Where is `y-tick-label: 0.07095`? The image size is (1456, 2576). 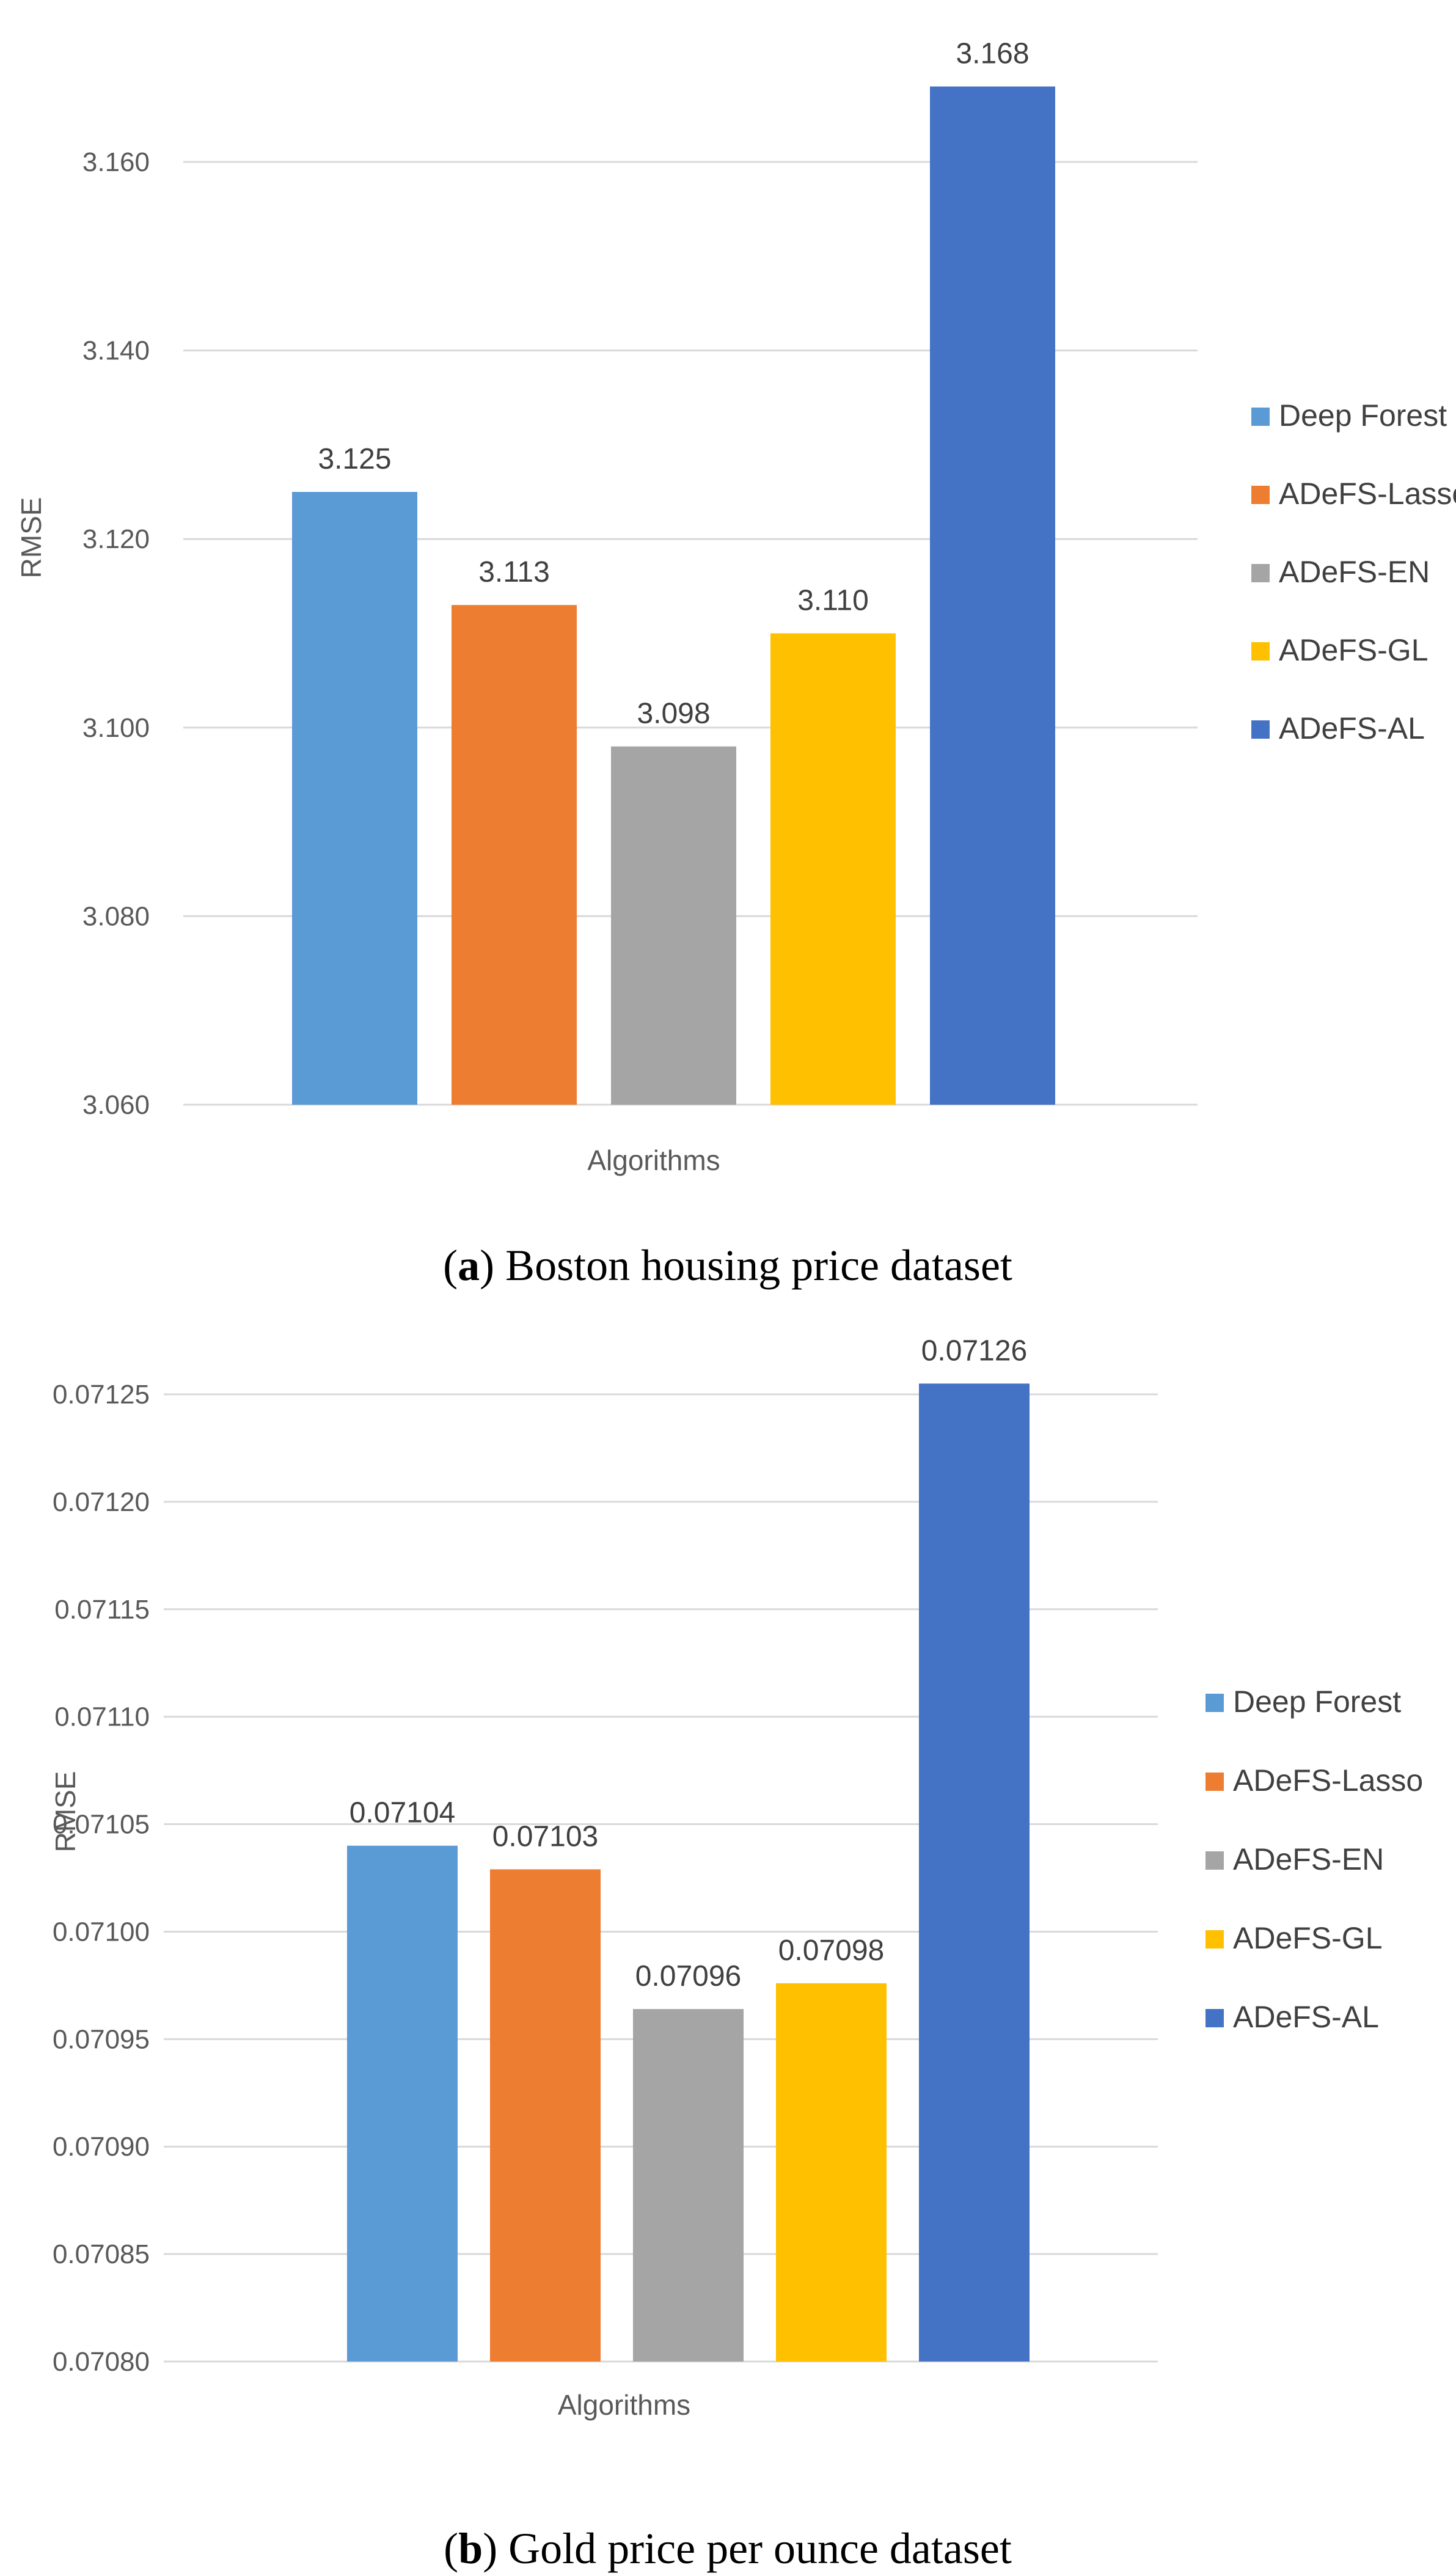 y-tick-label: 0.07095 is located at coordinates (101, 2039).